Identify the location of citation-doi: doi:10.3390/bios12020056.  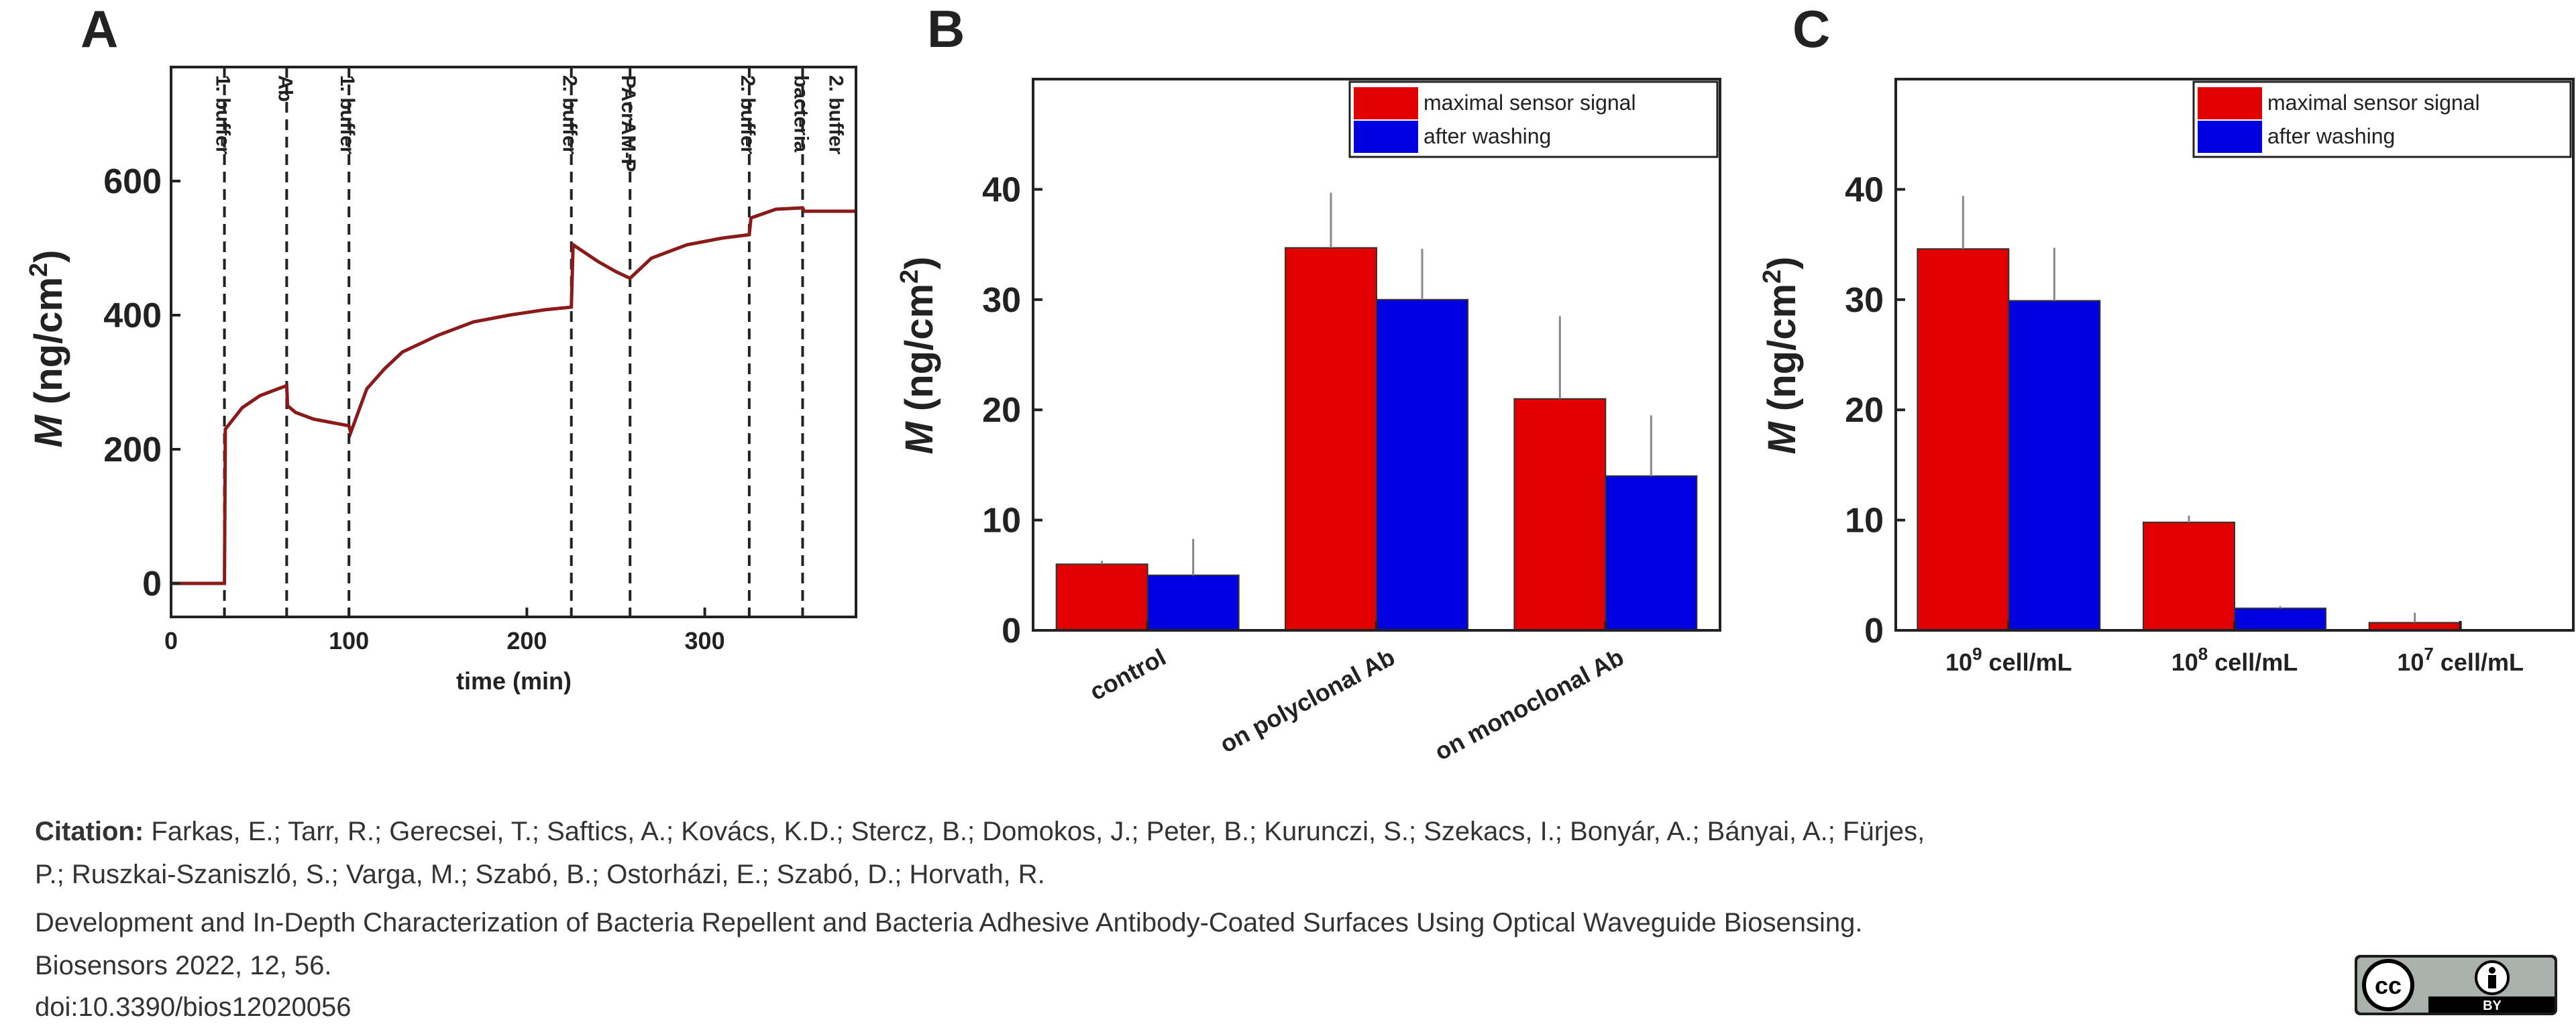
(193, 1007).